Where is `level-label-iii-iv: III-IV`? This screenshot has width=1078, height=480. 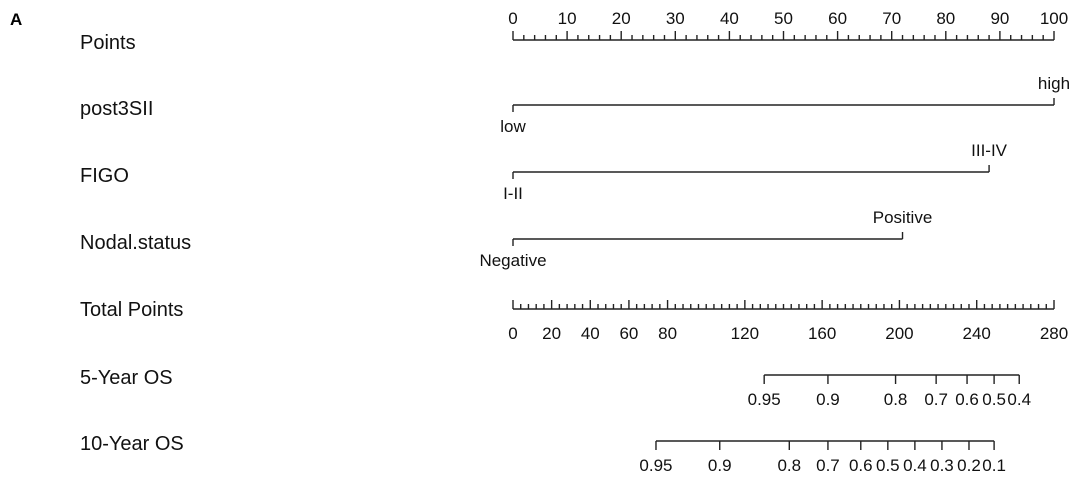 level-label-iii-iv: III-IV is located at coordinates (989, 150).